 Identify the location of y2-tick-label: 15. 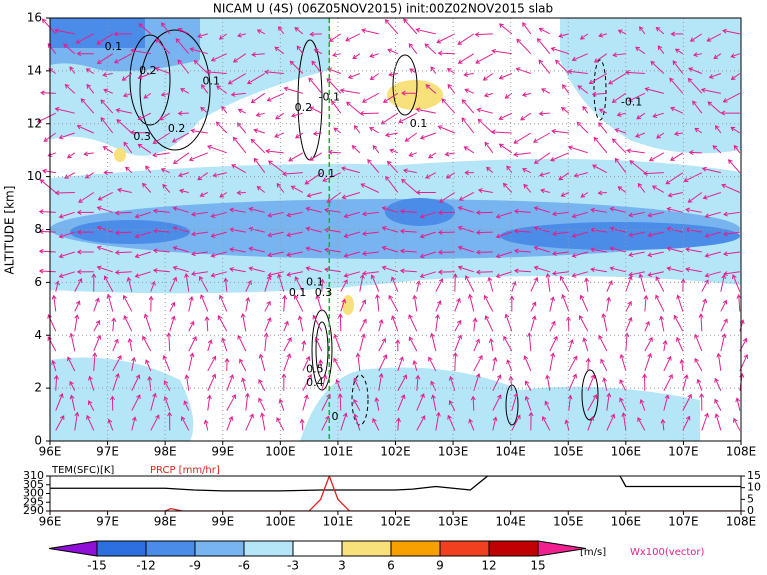
(754, 475).